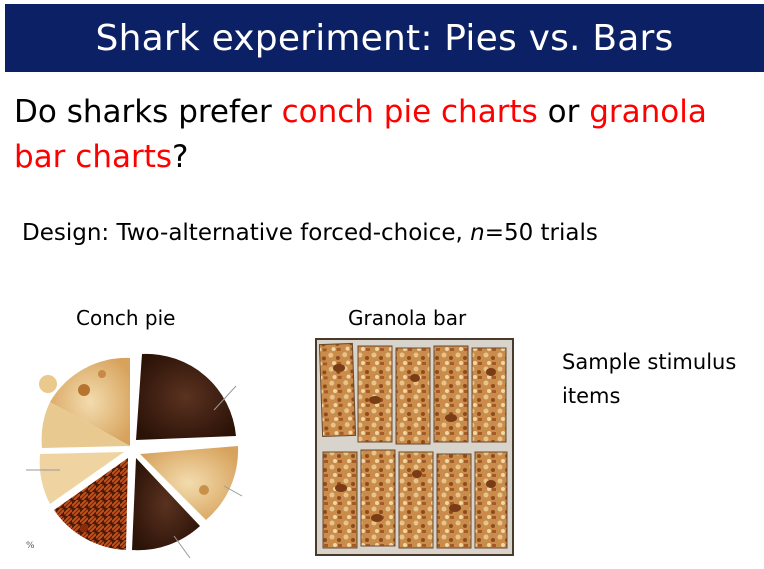 Image resolution: width=764 pixels, height=569 pixels. I want to click on sample-caption-line1: Sample stimulus, so click(649, 362).